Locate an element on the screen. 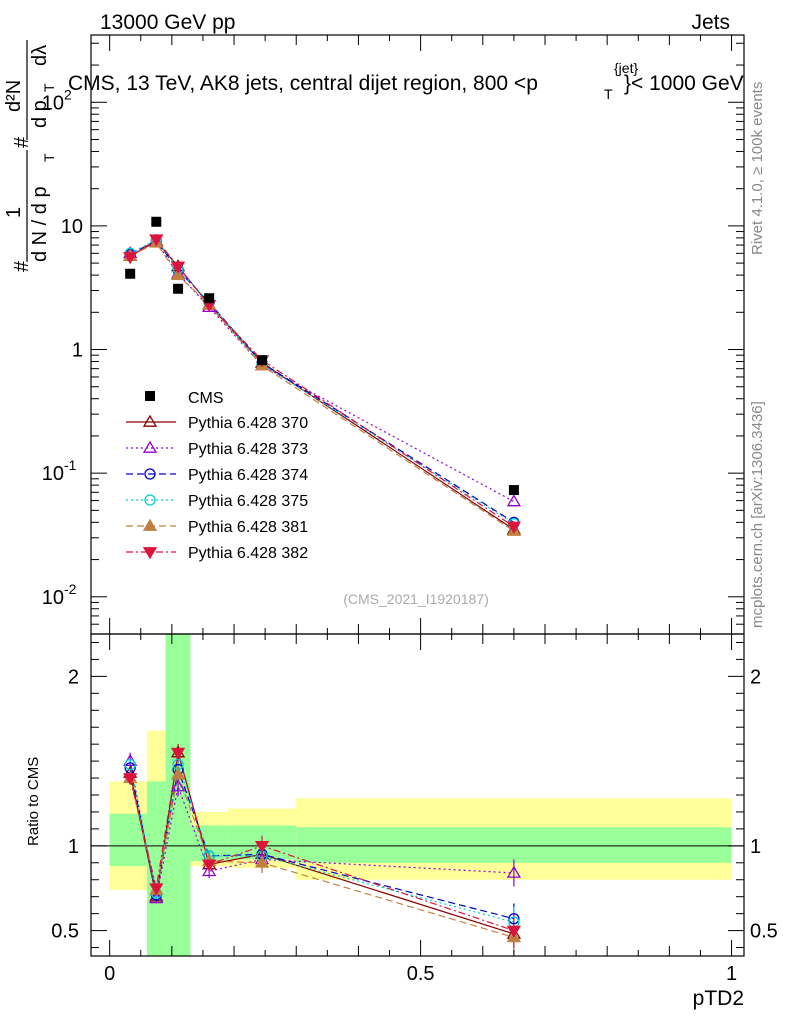 Image resolution: width=786 pixels, height=1024 pixels. y-label-t2: T is located at coordinates (49, 87).